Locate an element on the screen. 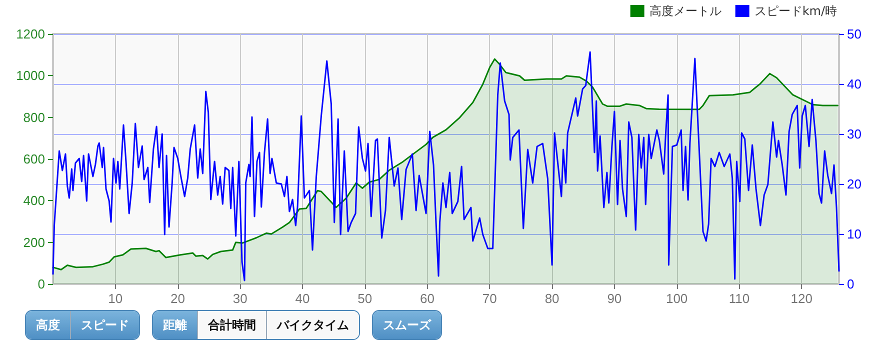 Image resolution: width=872 pixels, height=346 pixels. x-tick-label: 100 is located at coordinates (677, 298).